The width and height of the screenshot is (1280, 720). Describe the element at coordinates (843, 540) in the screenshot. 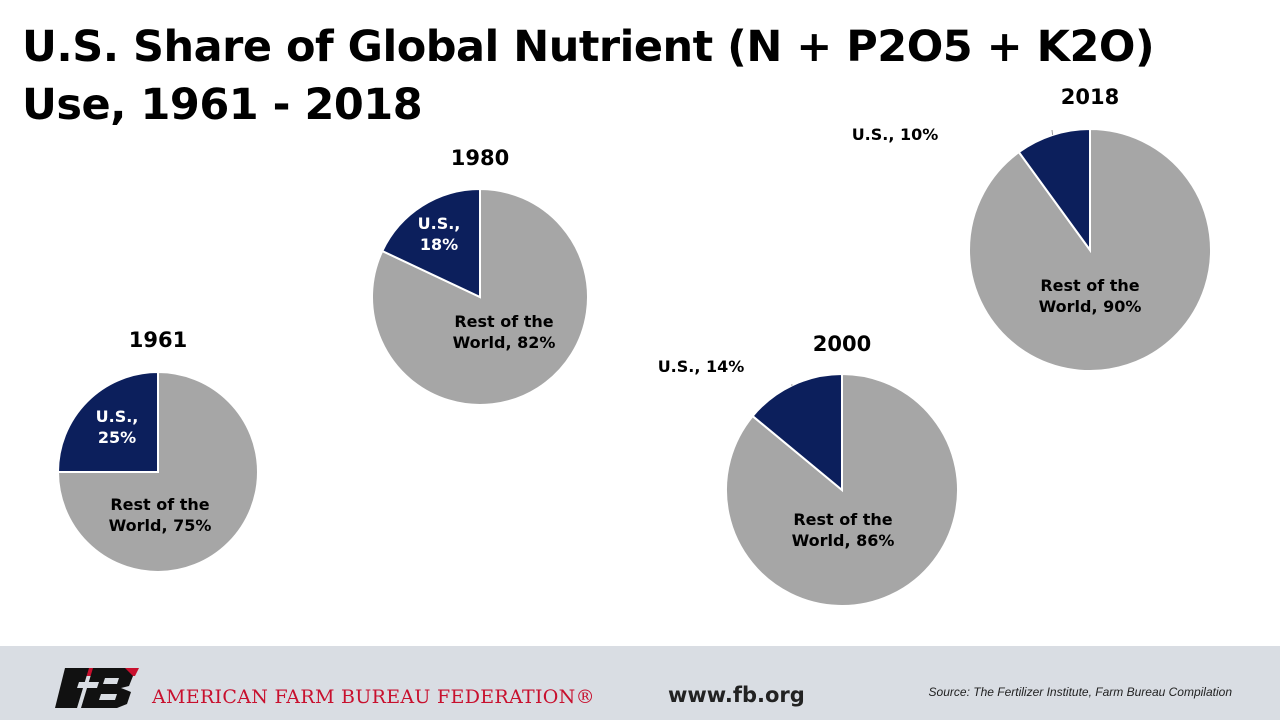

I see `data-label-rest-line: World, 86%` at that location.